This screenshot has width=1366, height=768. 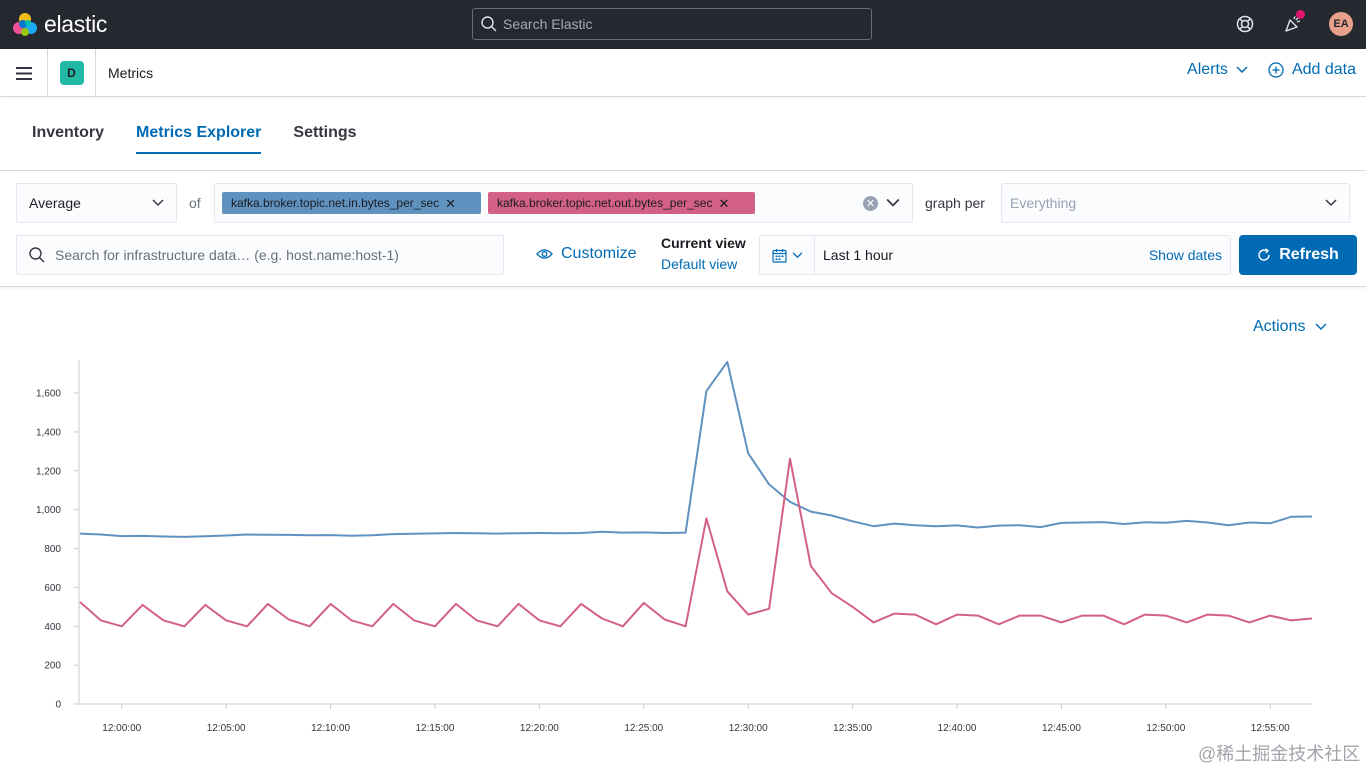 What do you see at coordinates (779, 255) in the screenshot?
I see `calendar-icon` at bounding box center [779, 255].